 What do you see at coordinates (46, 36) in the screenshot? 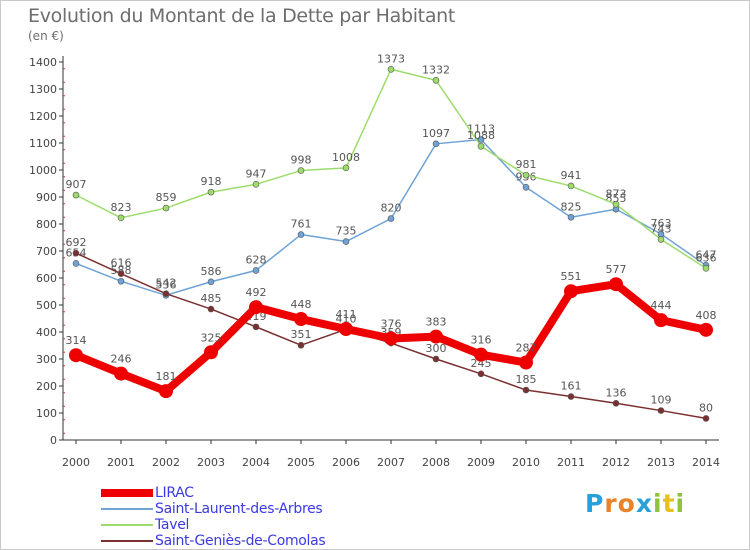
I see `unit-label: (en €)` at bounding box center [46, 36].